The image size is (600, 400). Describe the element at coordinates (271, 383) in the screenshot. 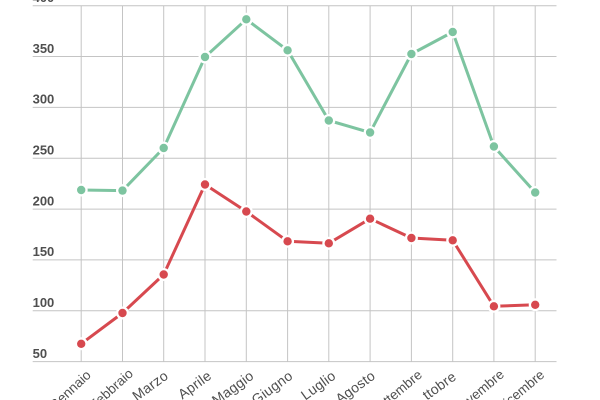

I see `svg-text: Giugno` at that location.